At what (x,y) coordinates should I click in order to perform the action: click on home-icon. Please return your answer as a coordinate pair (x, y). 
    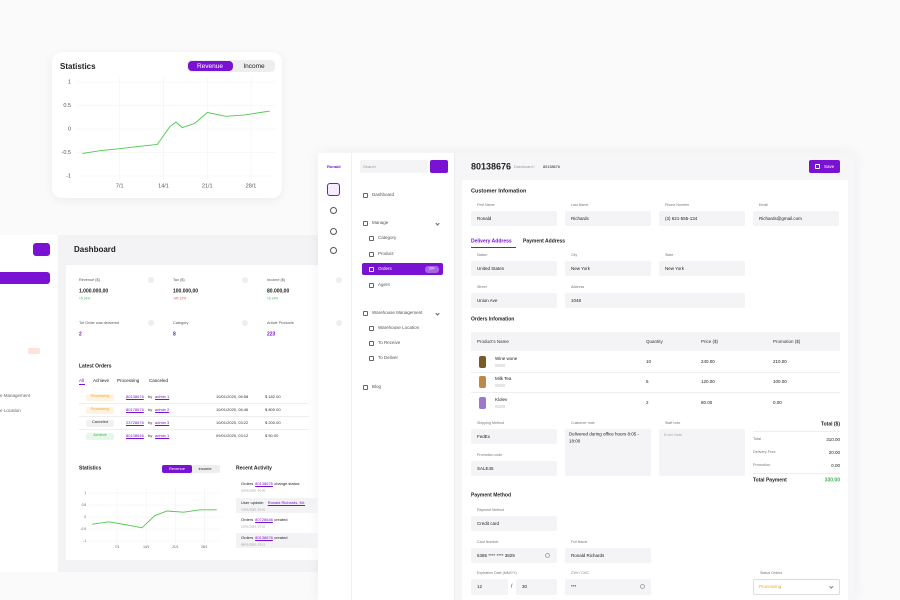
    Looking at the image, I should click on (333, 189).